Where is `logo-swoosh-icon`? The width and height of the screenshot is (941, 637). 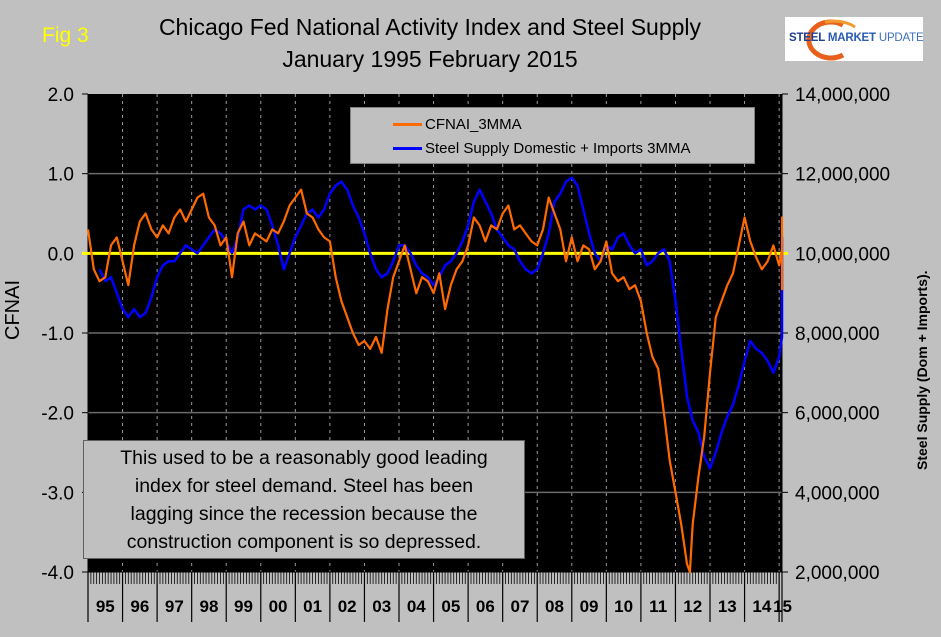
logo-swoosh-icon is located at coordinates (831, 40).